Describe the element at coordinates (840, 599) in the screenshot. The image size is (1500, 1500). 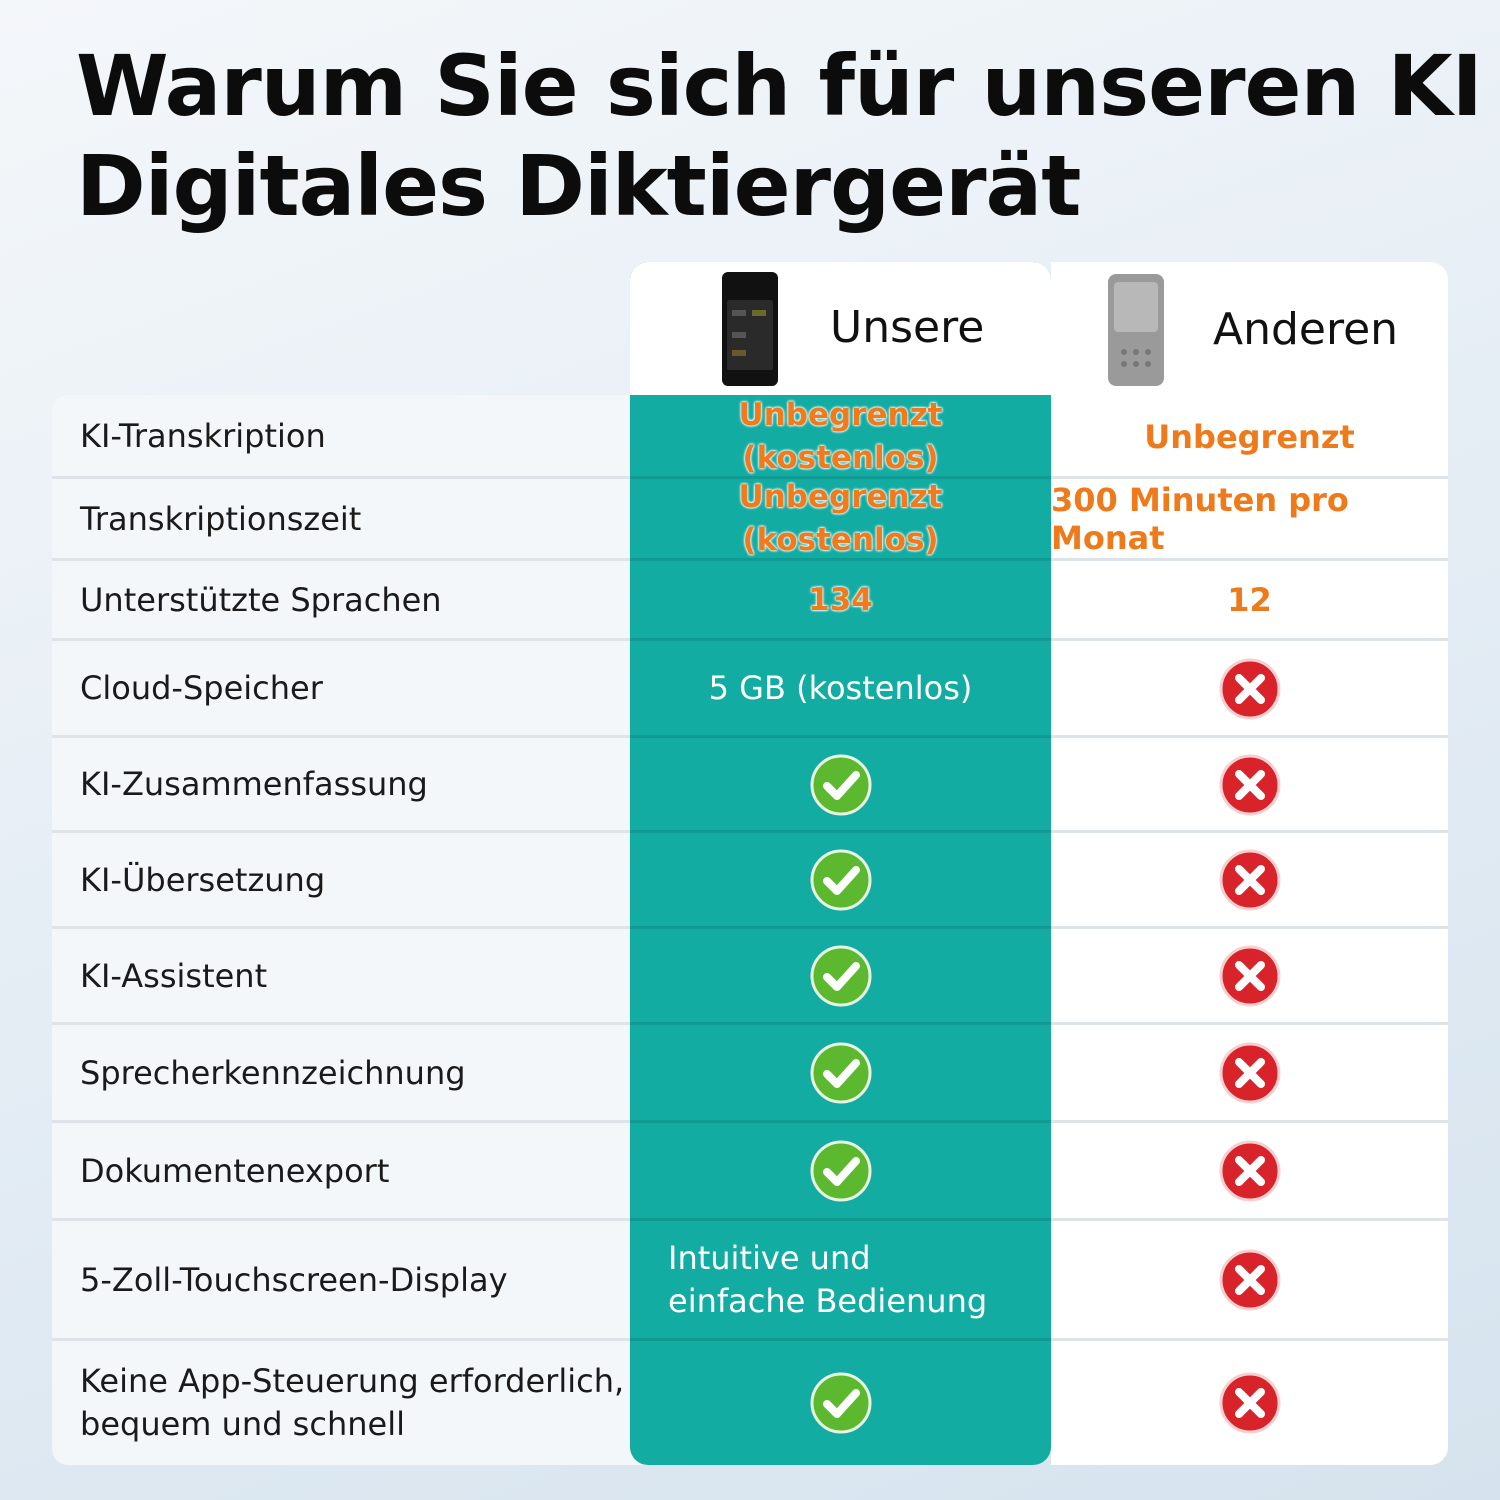
I see `ours-value: 134` at that location.